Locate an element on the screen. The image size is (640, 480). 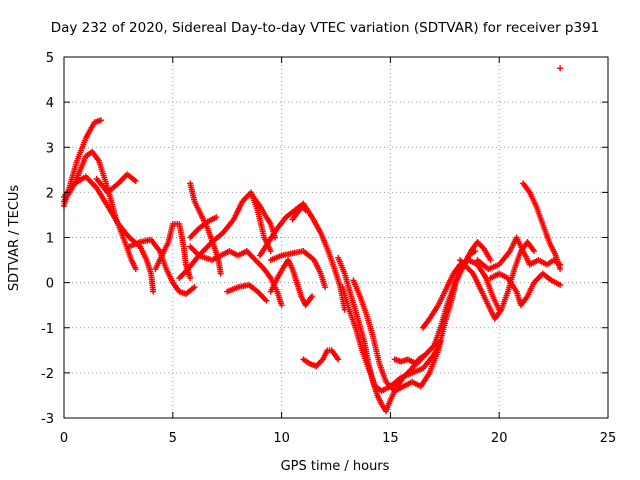
series-track-x is located at coordinates (519, 253).